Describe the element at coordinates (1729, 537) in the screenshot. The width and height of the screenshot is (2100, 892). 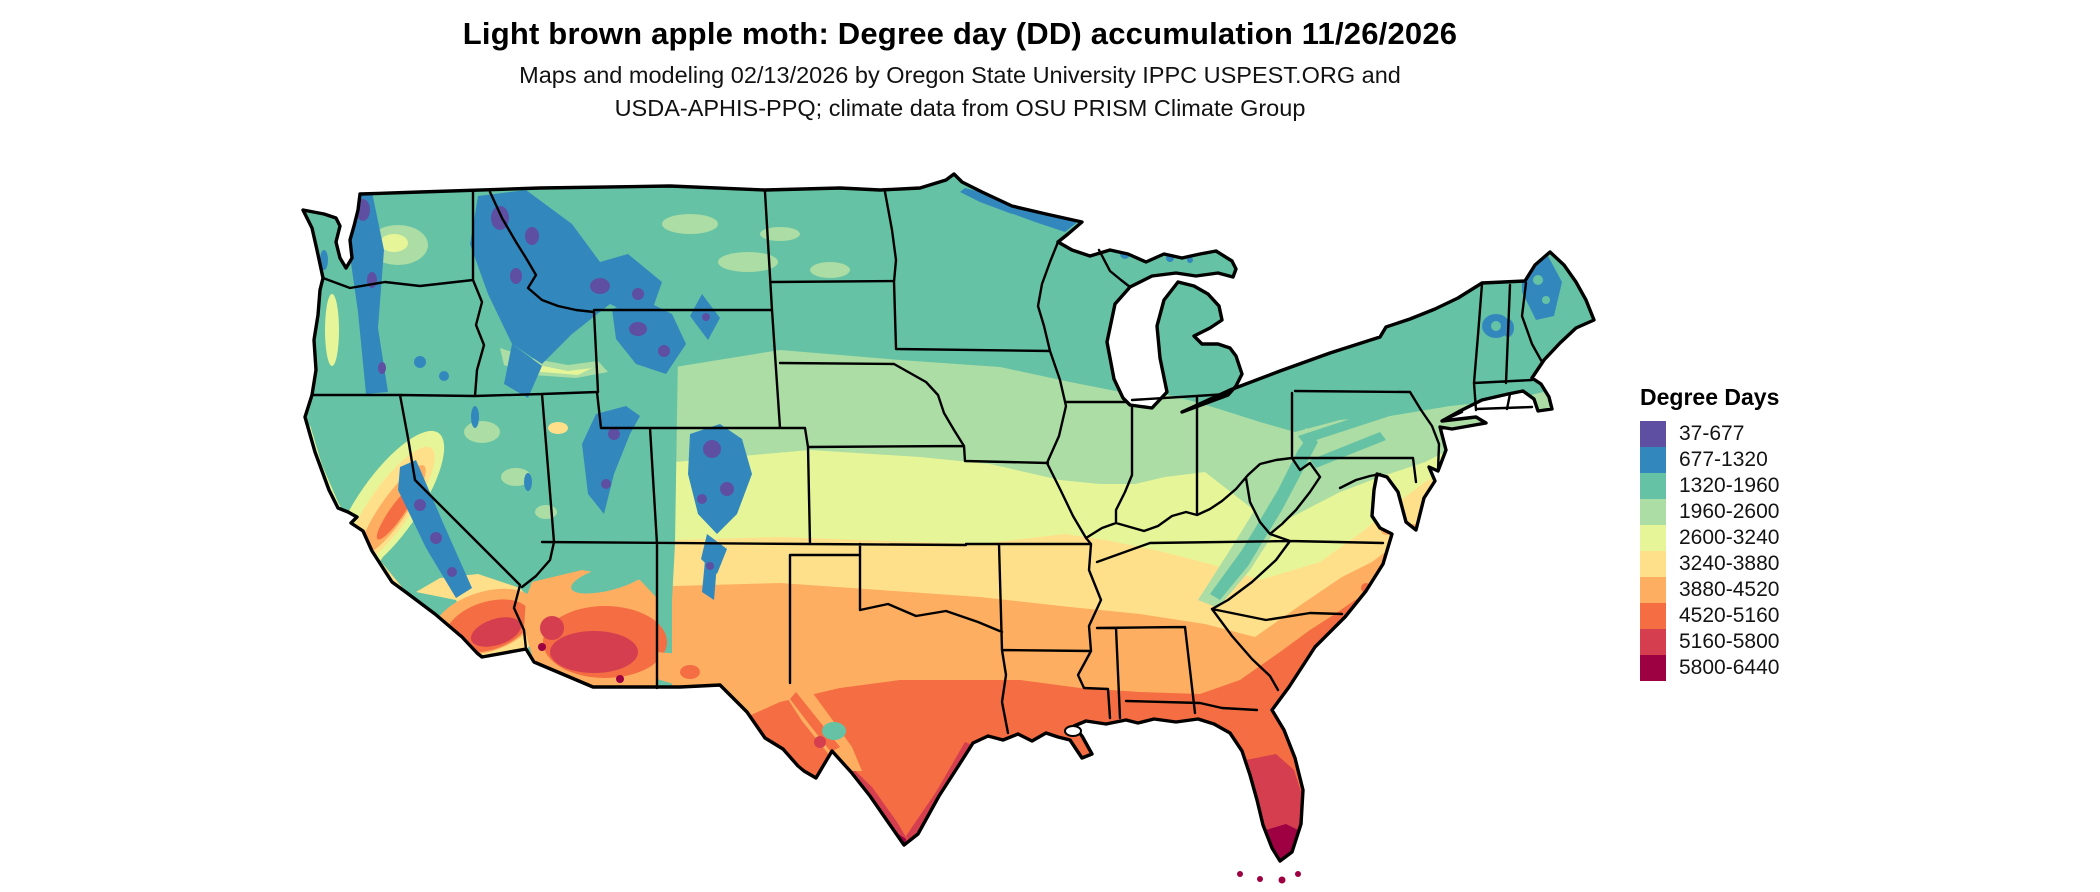
I see `legend-label: 2600-3240` at that location.